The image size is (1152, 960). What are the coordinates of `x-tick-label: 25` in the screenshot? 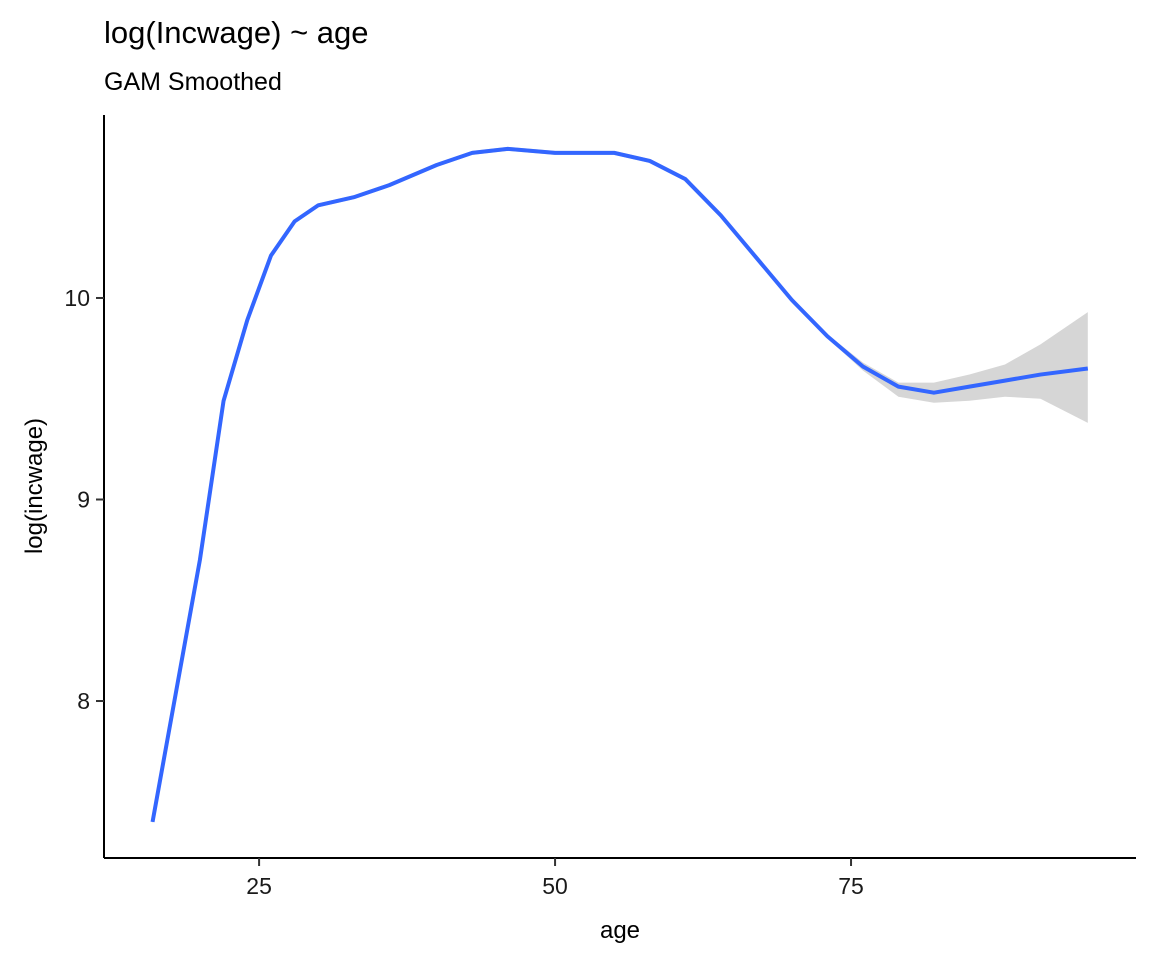 It's located at (259, 886).